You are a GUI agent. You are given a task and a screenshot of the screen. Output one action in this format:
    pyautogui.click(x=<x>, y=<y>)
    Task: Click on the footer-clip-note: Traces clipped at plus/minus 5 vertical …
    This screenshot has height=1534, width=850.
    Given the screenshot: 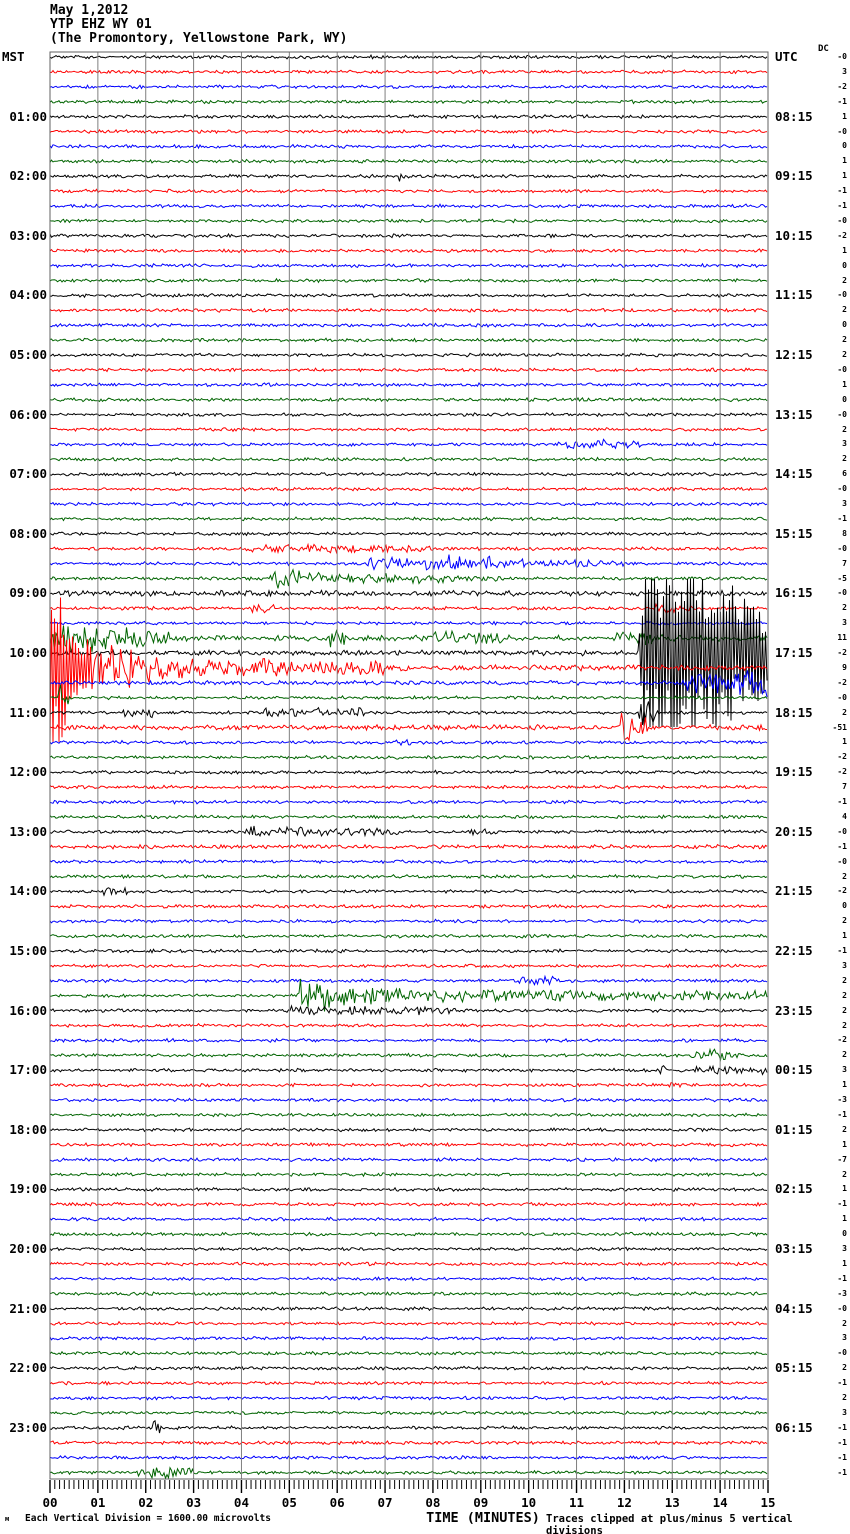 What is the action you would take?
    pyautogui.click(x=669, y=1523)
    